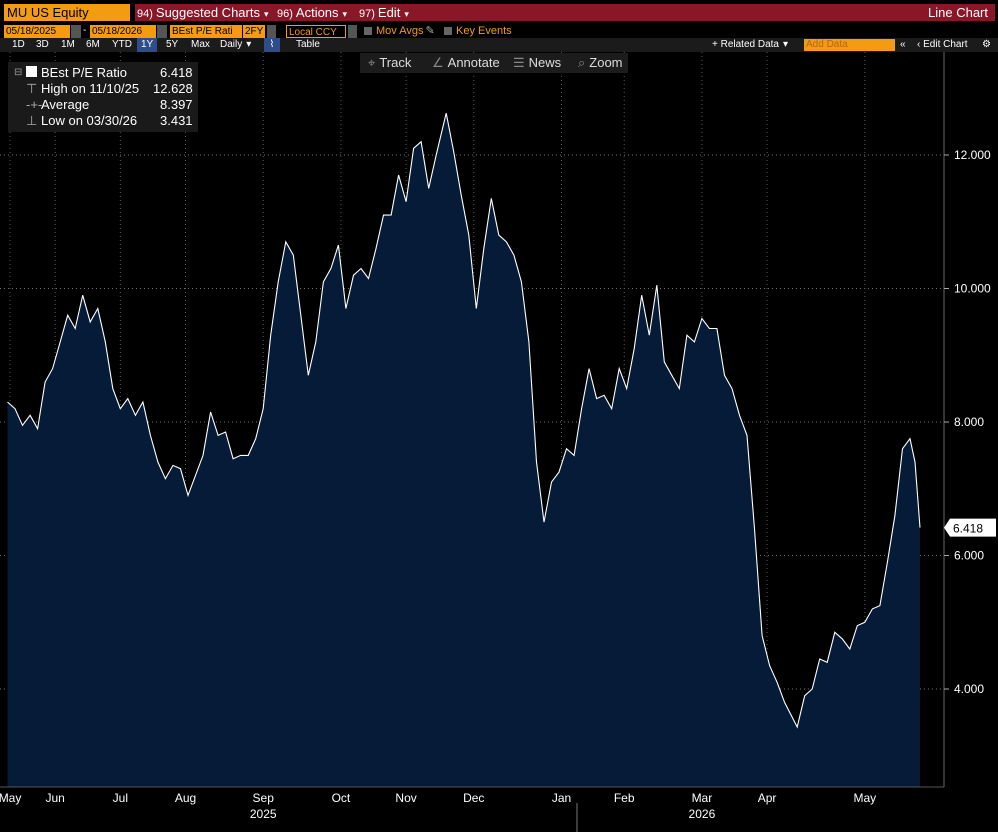  What do you see at coordinates (32, 120) in the screenshot?
I see `low-marker-icon: ⊥` at bounding box center [32, 120].